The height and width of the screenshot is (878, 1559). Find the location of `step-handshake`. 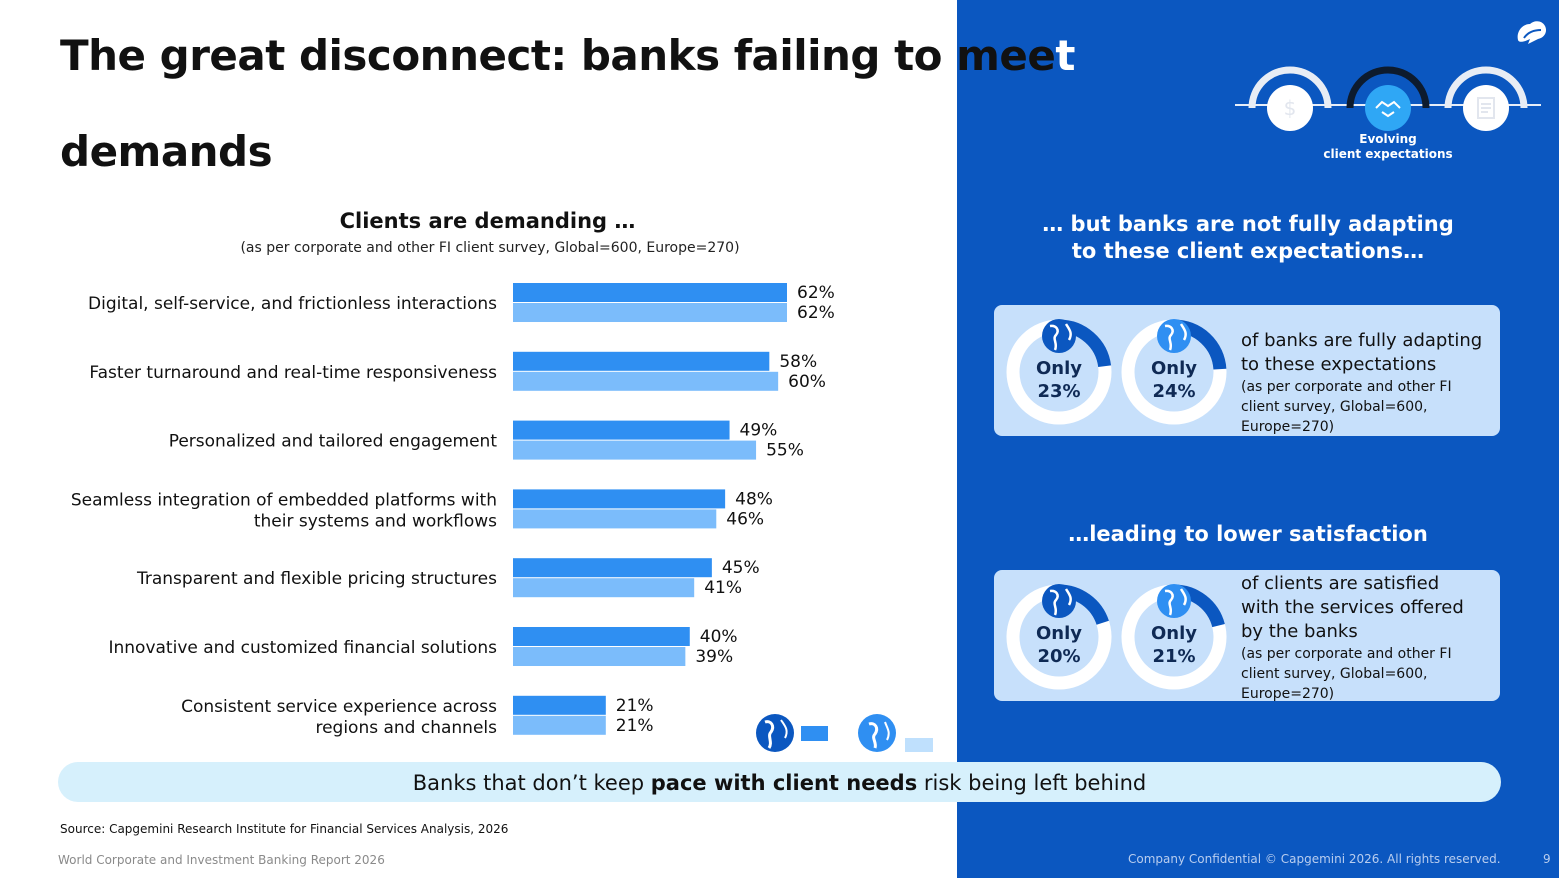

step-handshake is located at coordinates (1388, 108).